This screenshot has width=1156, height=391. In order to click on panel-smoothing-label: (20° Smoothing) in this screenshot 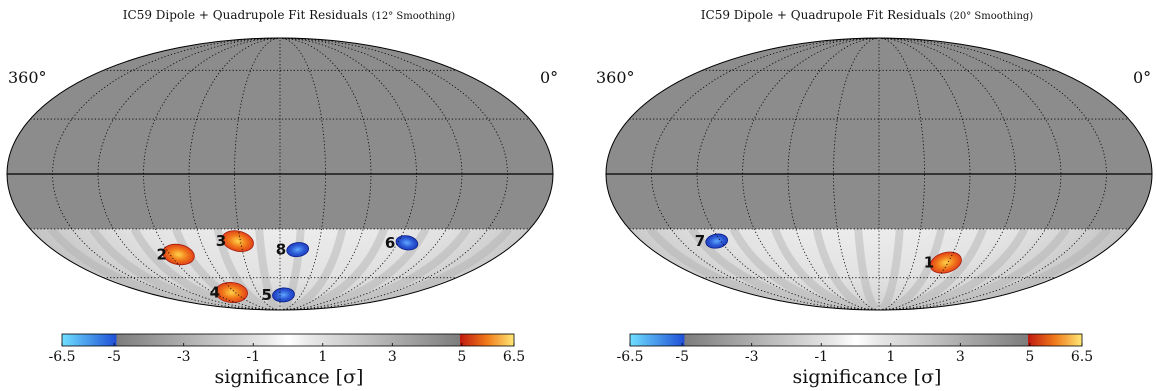, I will do `click(991, 16)`.